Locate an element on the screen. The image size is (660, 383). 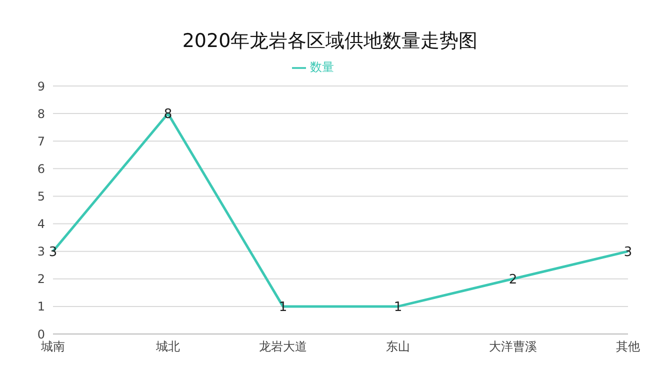
y-tick-label: 0 is located at coordinates (41, 334).